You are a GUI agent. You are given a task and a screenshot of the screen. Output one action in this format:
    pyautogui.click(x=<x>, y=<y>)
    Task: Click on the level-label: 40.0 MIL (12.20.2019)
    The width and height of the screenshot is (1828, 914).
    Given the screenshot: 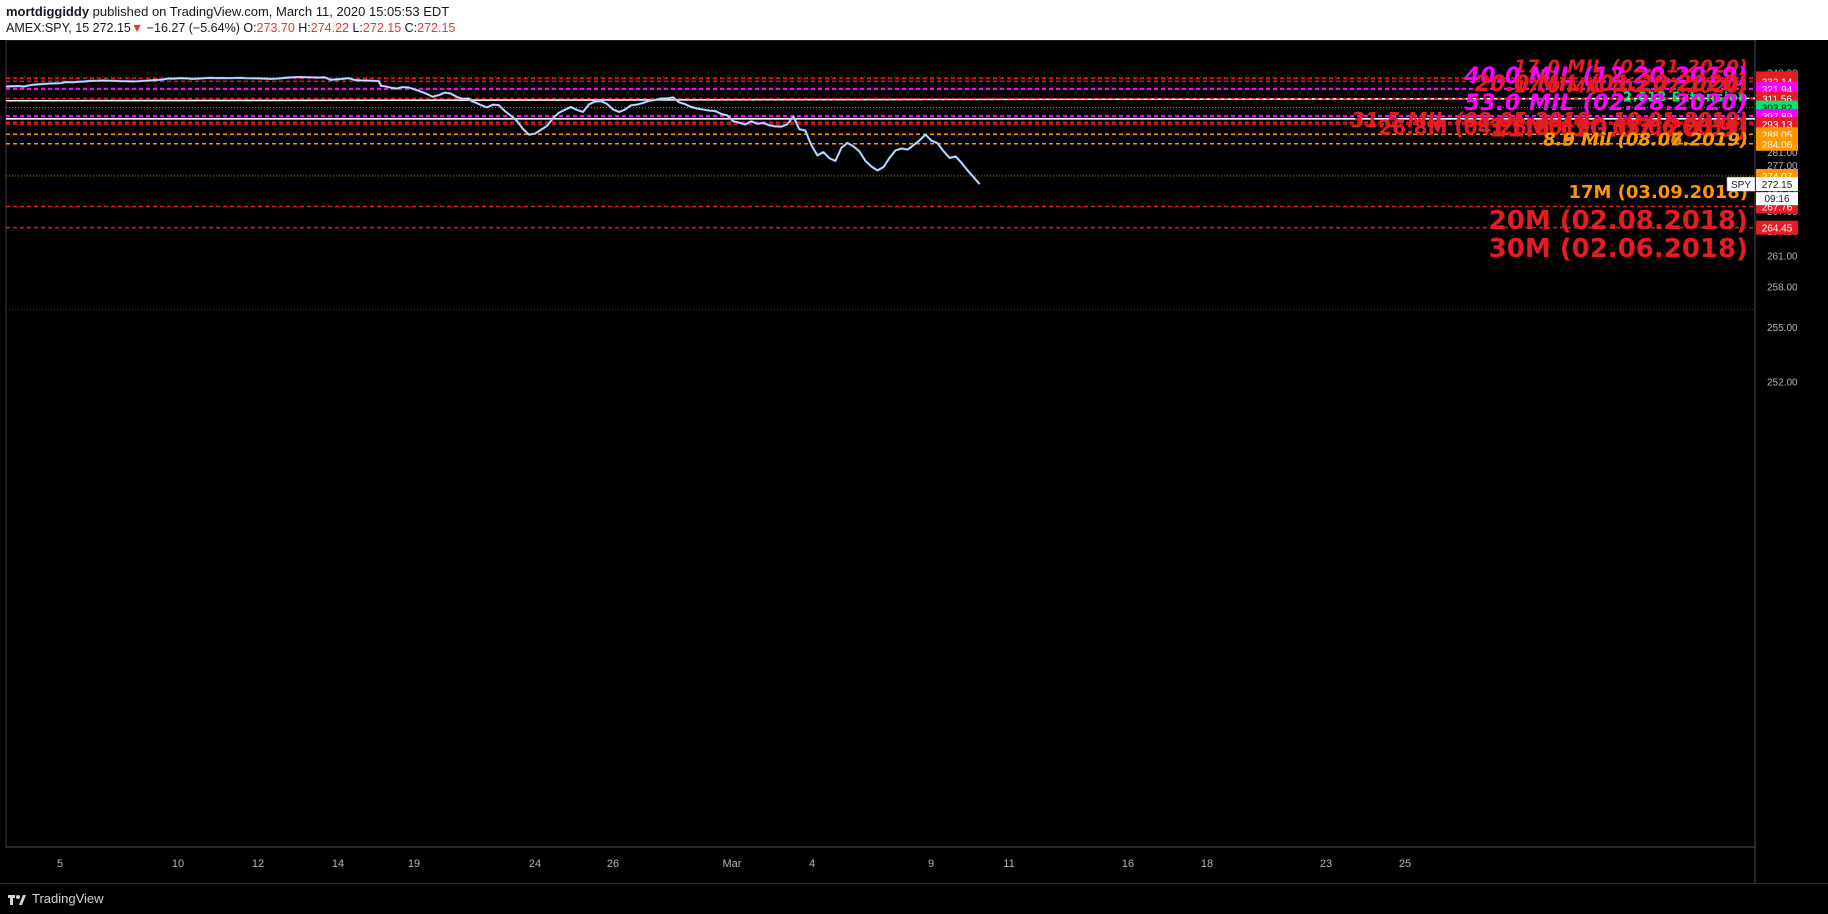 What is the action you would take?
    pyautogui.click(x=1606, y=76)
    